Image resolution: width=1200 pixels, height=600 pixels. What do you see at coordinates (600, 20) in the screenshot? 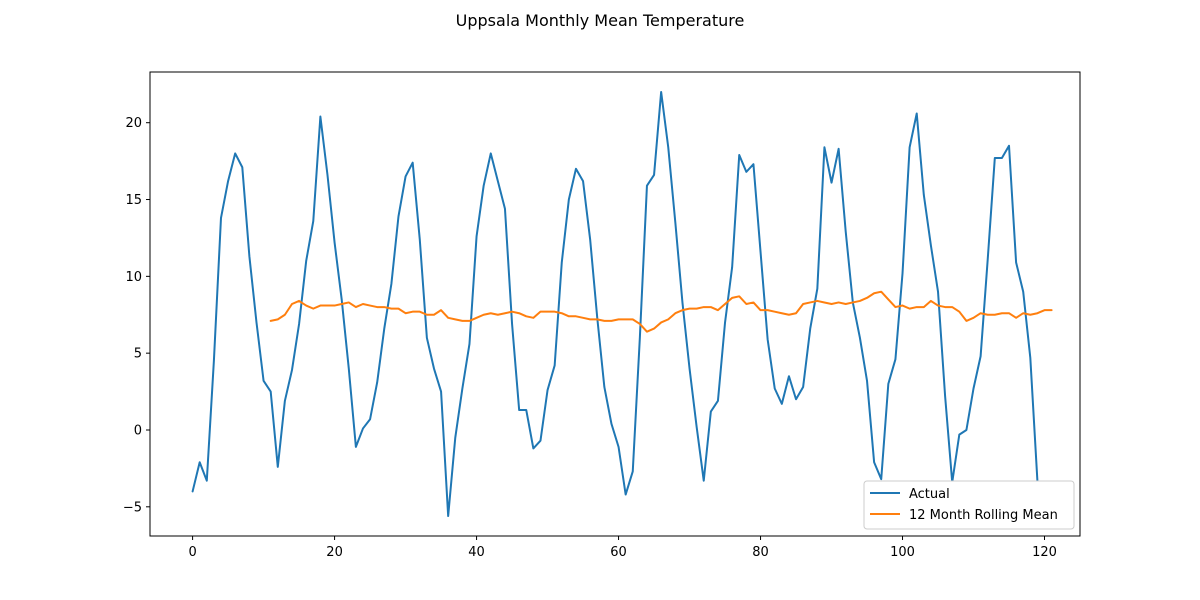
I see `chart-title: Uppsala Monthly Mean Temperature` at bounding box center [600, 20].